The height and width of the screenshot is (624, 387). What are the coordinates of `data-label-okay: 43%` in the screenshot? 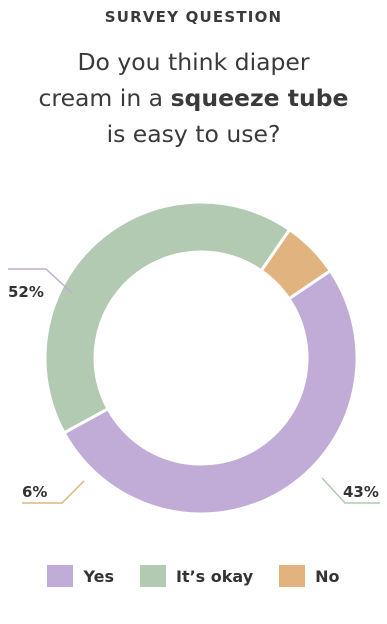 It's located at (361, 492).